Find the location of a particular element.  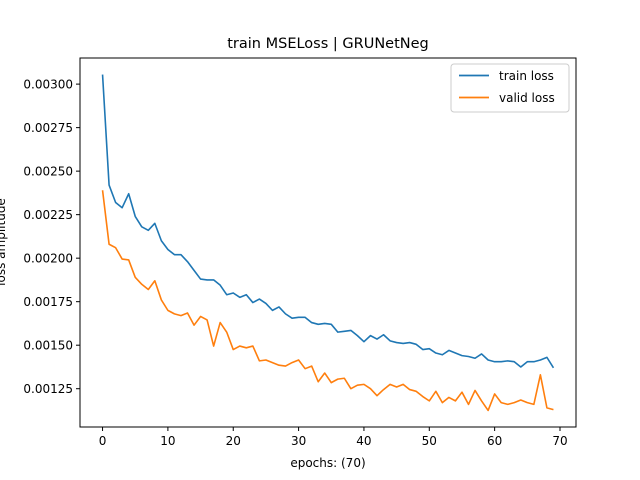

legend: train loss valid loss is located at coordinates (510, 88).